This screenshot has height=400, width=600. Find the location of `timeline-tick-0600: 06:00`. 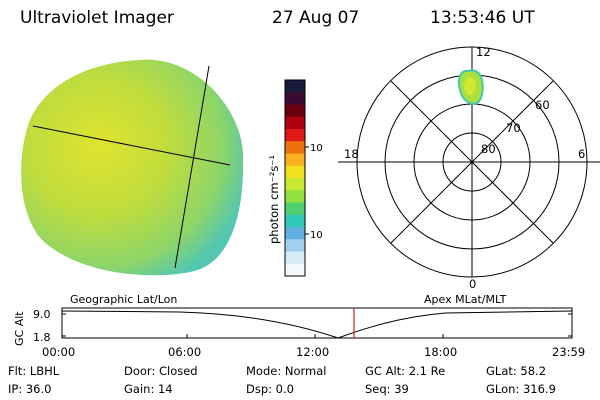

timeline-tick-0600: 06:00 is located at coordinates (184, 352).